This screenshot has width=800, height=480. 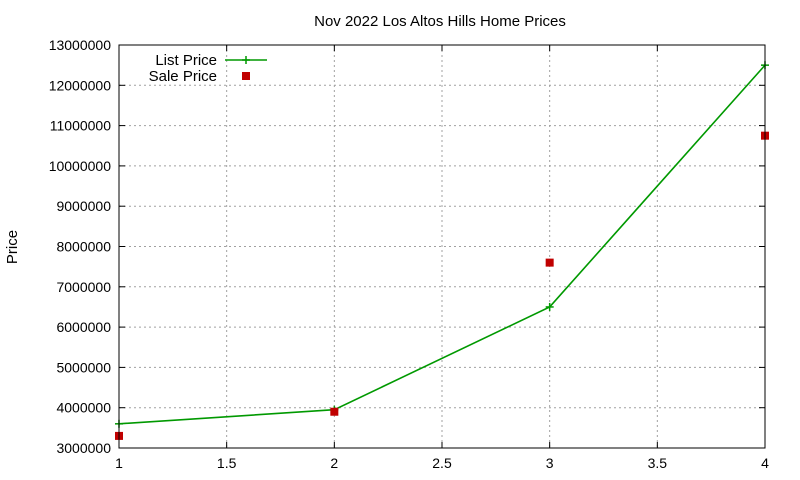 I want to click on x-tick-label: 2.5, so click(x=442, y=463).